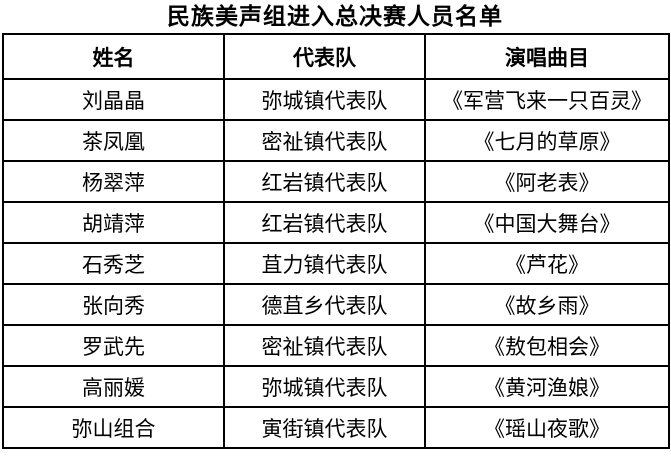  I want to click on name-cell: 刘晶晶, so click(113, 99).